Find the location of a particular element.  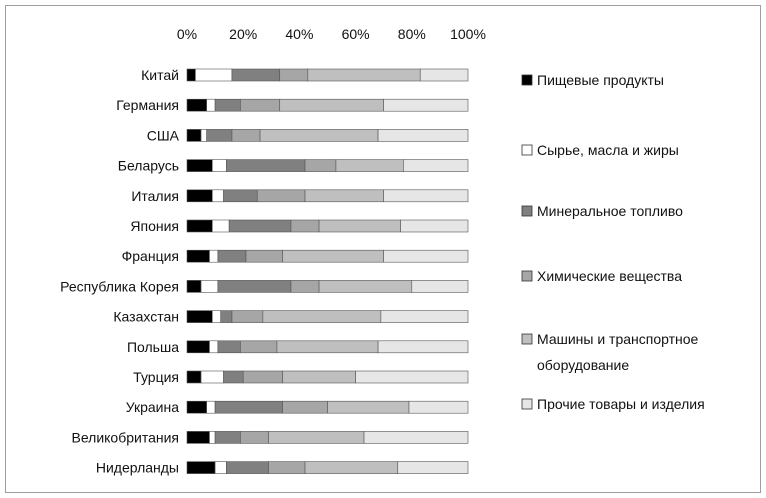

x-tick-label: 40% is located at coordinates (299, 34).